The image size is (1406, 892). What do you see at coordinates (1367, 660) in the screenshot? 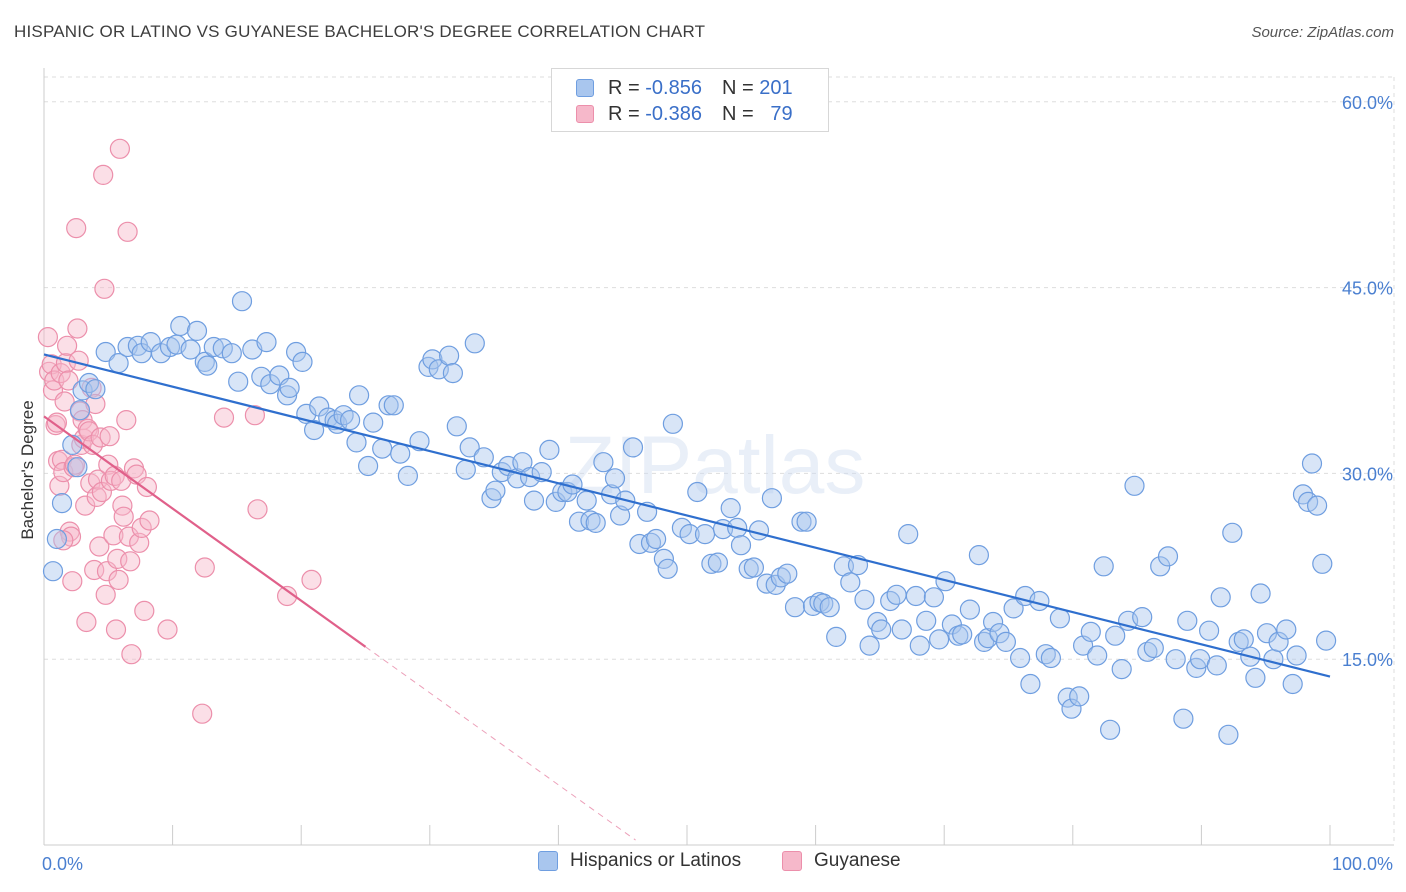
I see `y-tick-label: 15.0%` at bounding box center [1367, 660].